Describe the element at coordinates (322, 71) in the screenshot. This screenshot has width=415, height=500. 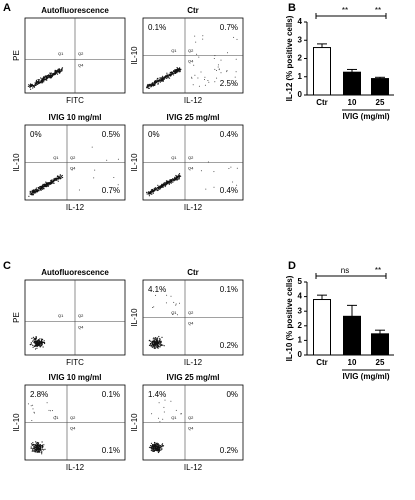
I see `bar` at that location.